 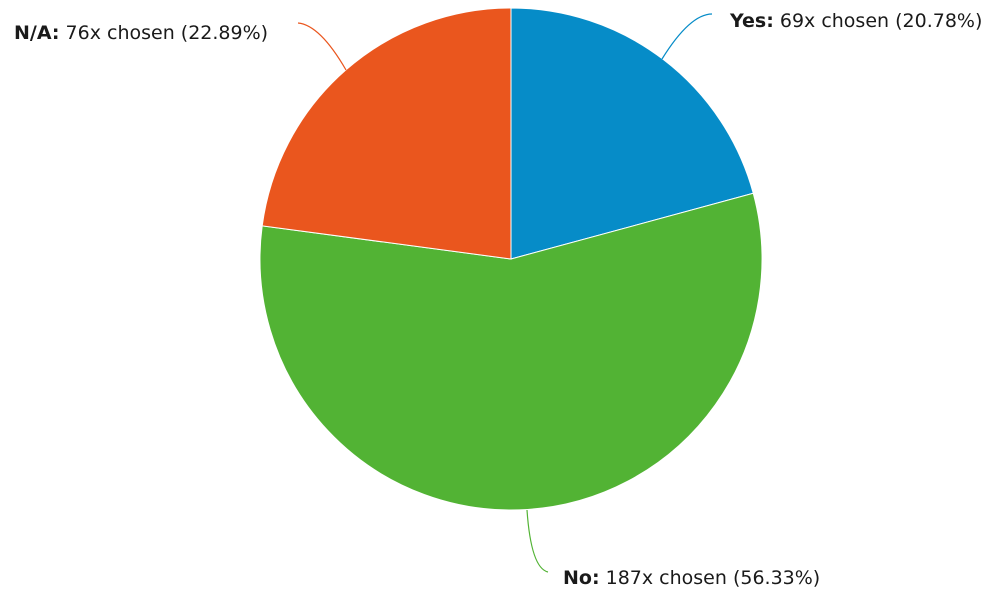 I want to click on data-label-na-detail: 76x chosen (22.89%), so click(x=167, y=33).